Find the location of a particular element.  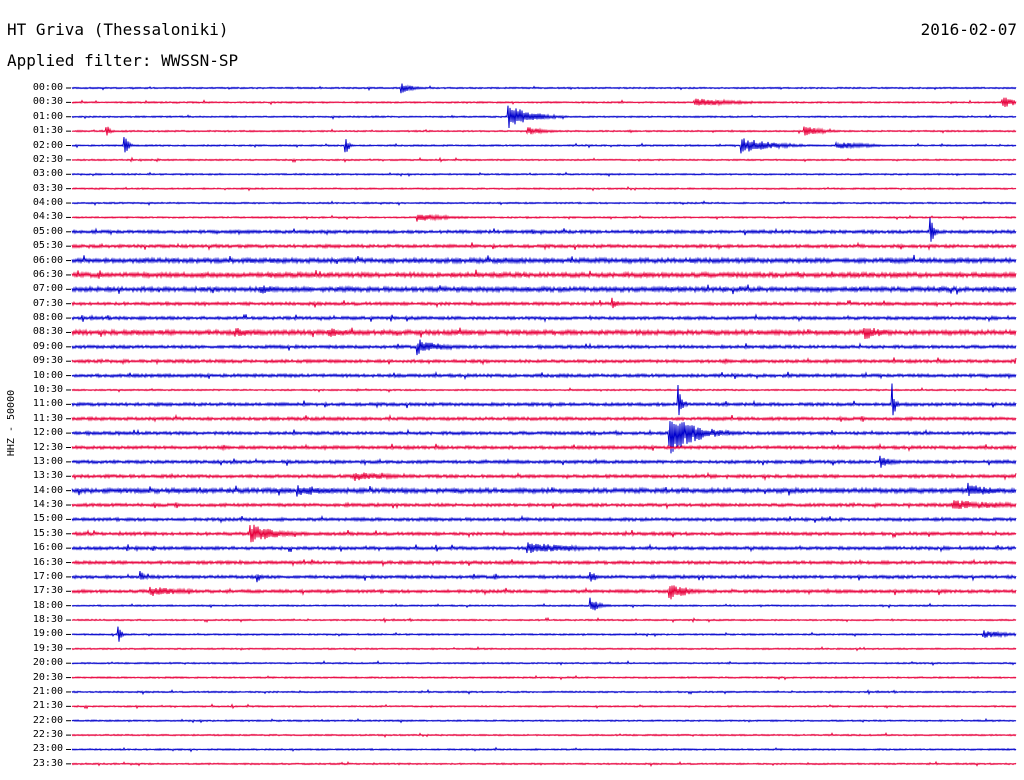

trace-row-2000 is located at coordinates (544, 663).